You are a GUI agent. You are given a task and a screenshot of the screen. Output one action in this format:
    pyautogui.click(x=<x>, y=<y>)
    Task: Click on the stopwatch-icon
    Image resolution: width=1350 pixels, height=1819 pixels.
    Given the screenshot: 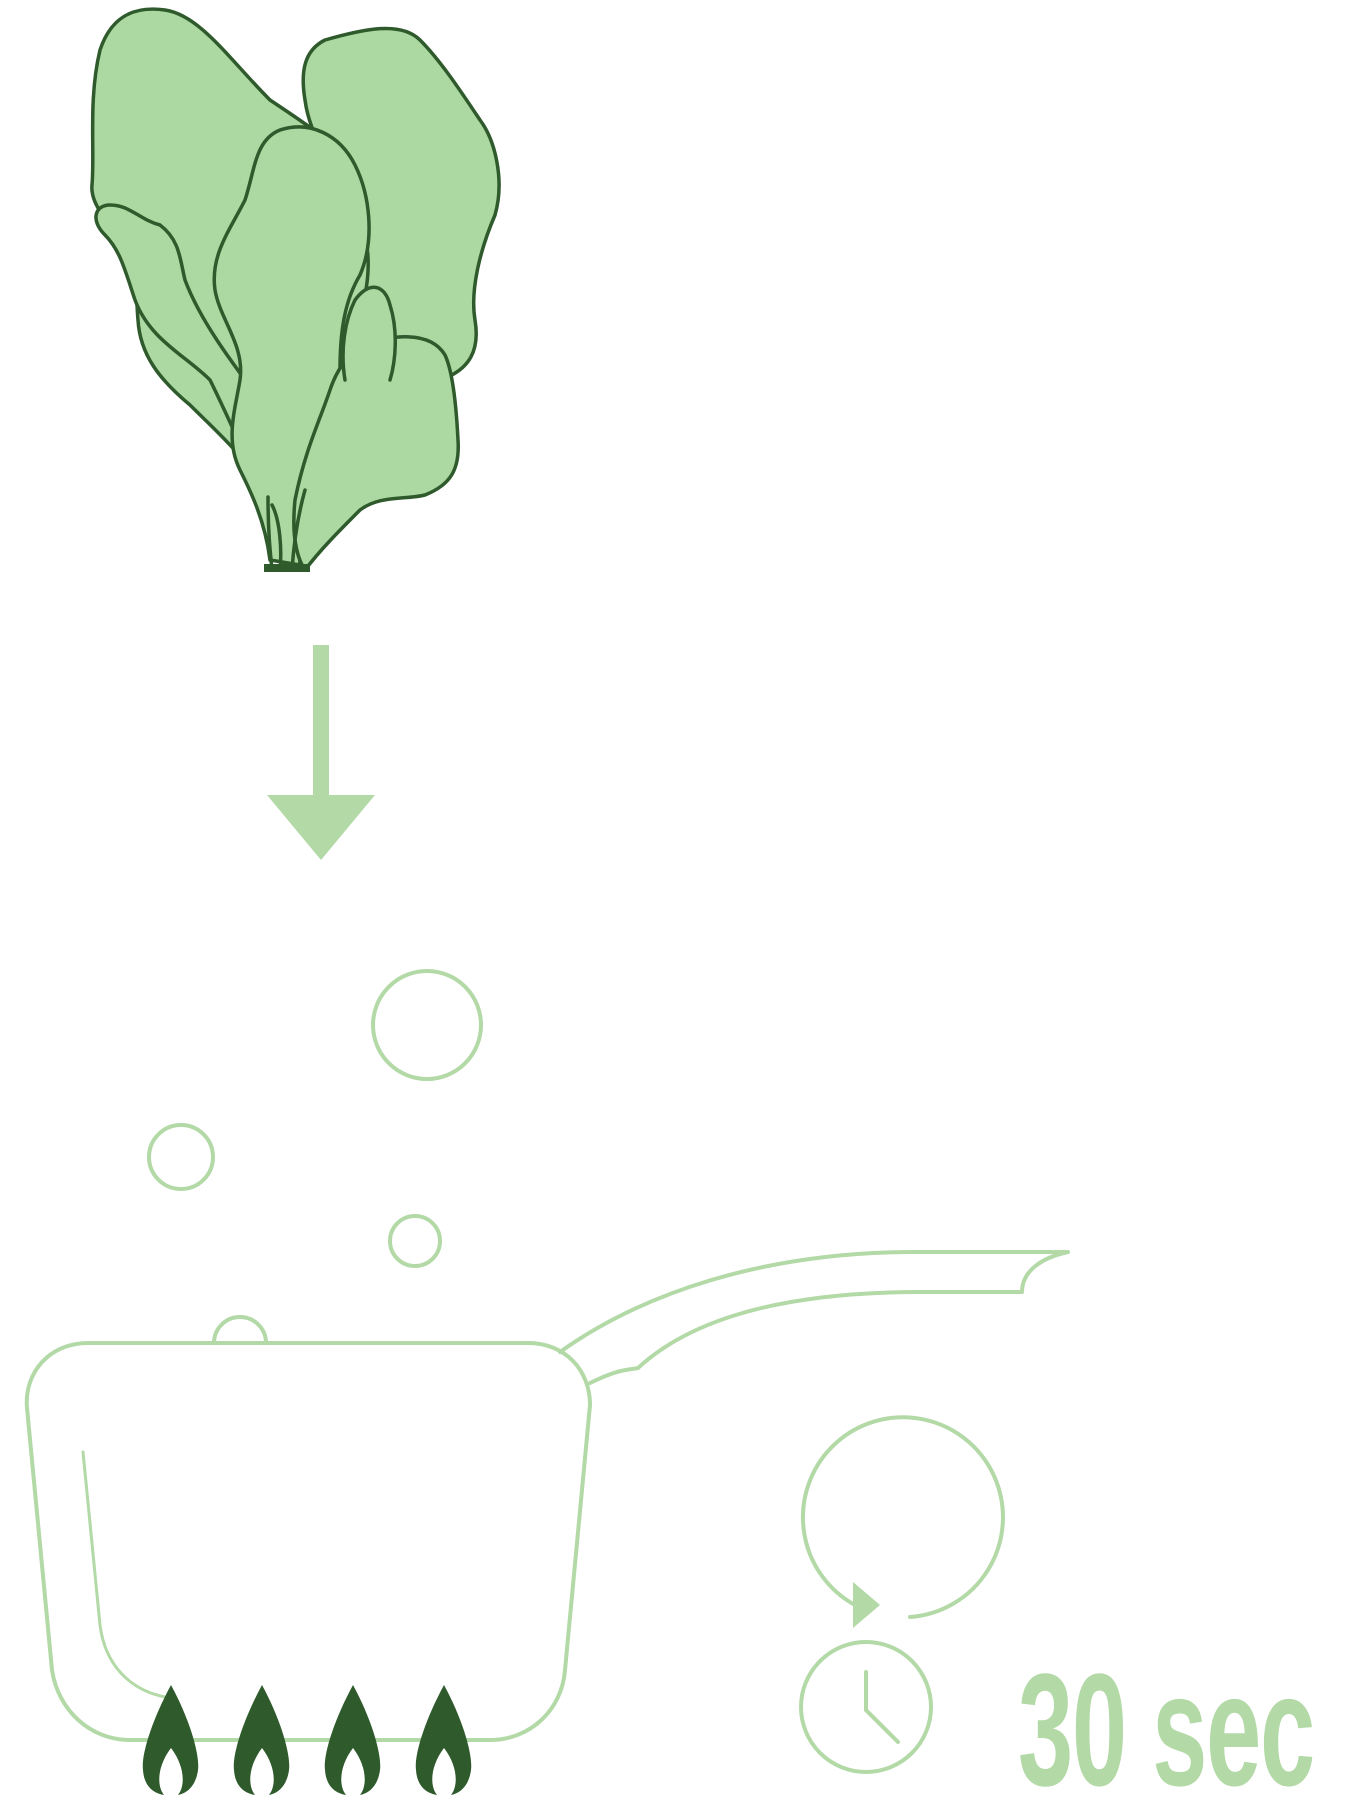 What is the action you would take?
    pyautogui.click(x=902, y=1594)
    